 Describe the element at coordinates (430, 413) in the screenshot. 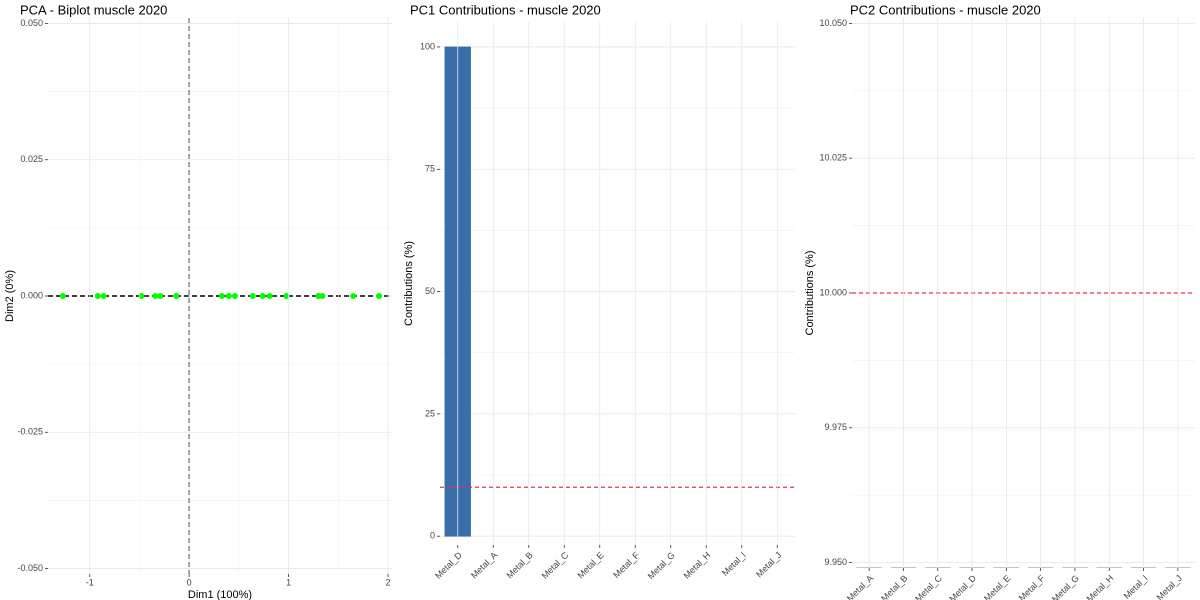

I see `y-tick-label: 25` at that location.